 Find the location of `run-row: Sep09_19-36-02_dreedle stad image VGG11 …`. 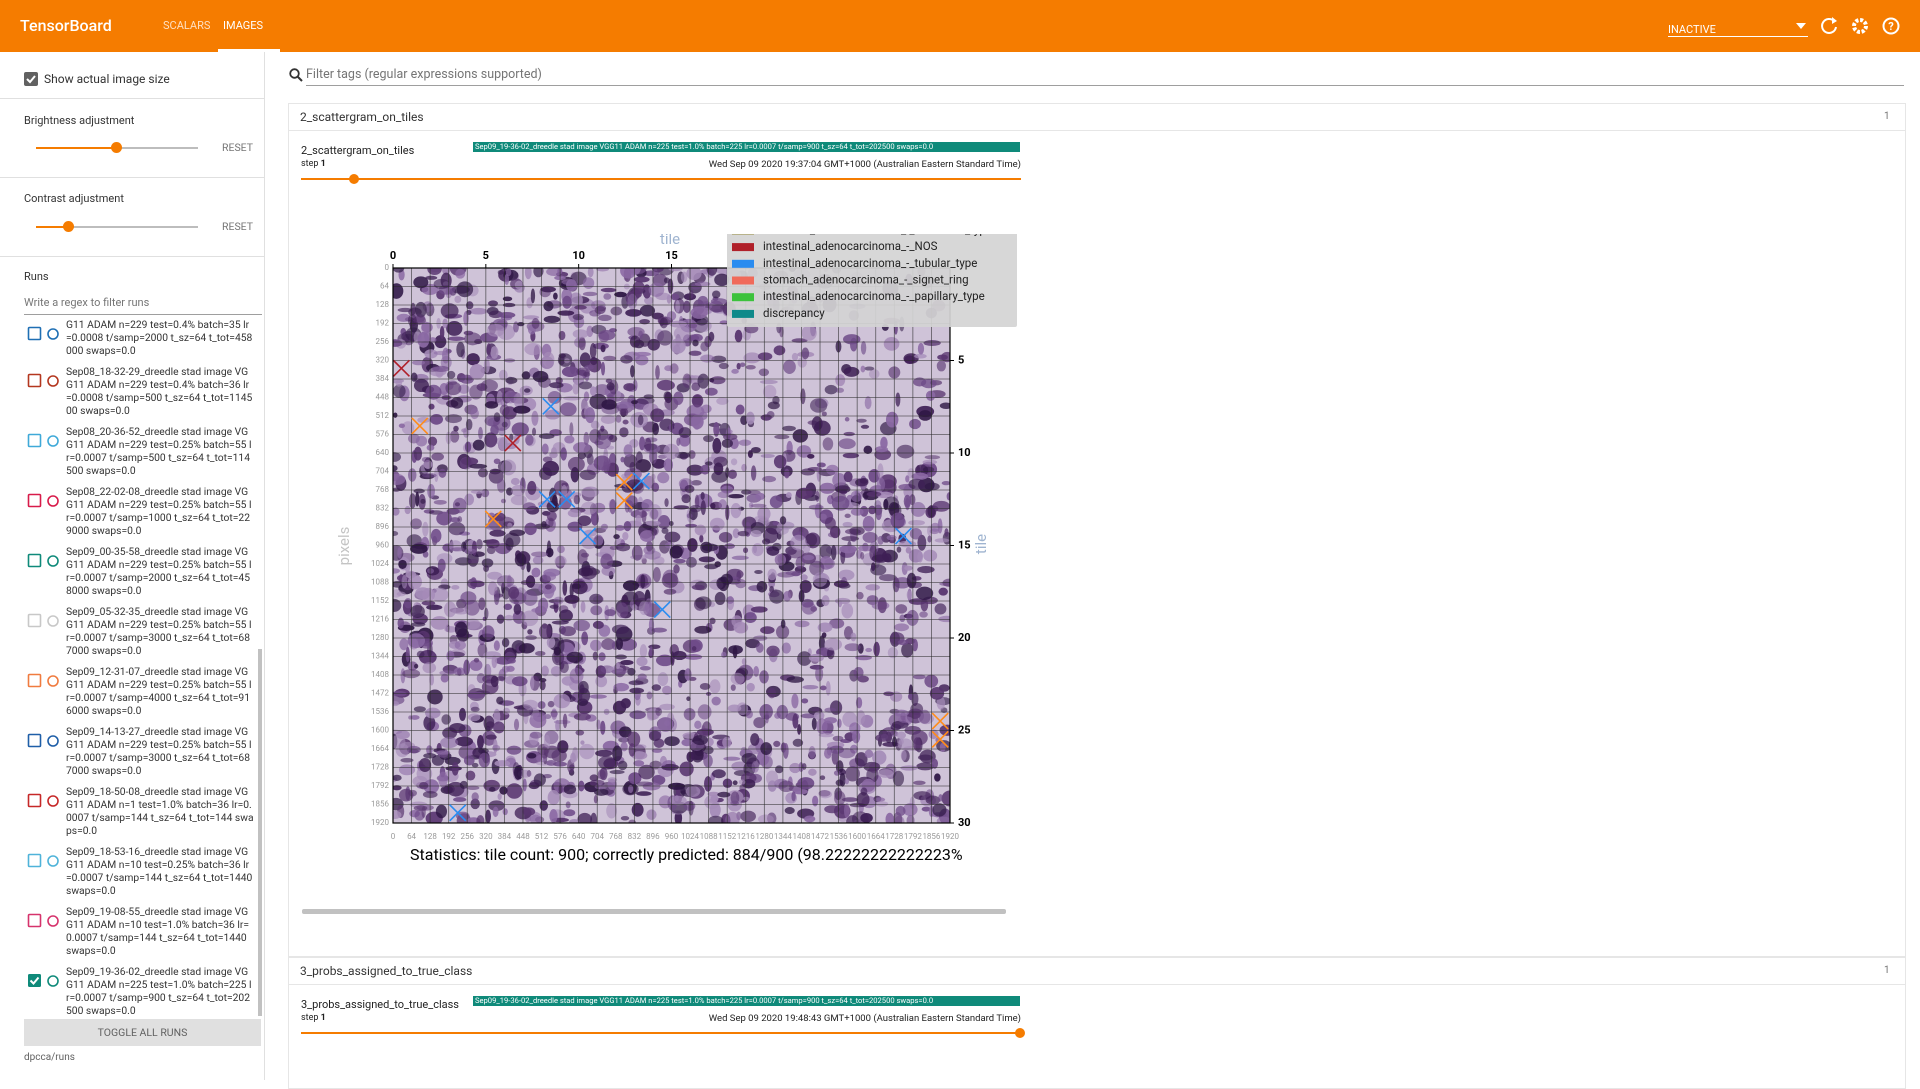

run-row: Sep09_19-36-02_dreedle stad image VGG11 … is located at coordinates (131, 991).